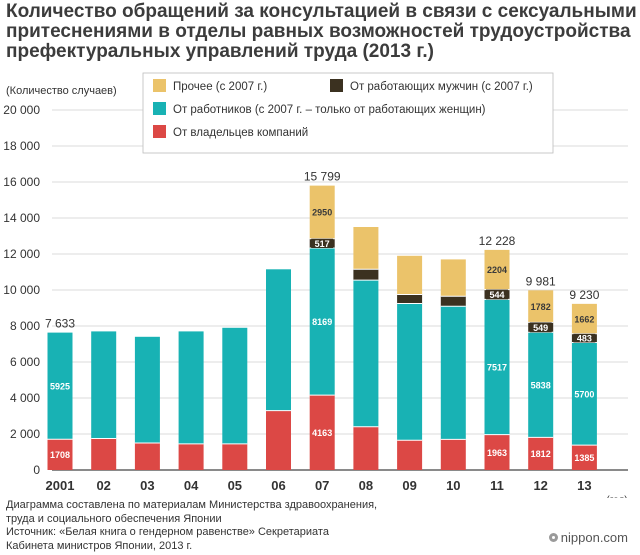 This screenshot has height=555, width=640. What do you see at coordinates (540, 485) in the screenshot?
I see `x-tick-label: 12` at bounding box center [540, 485].